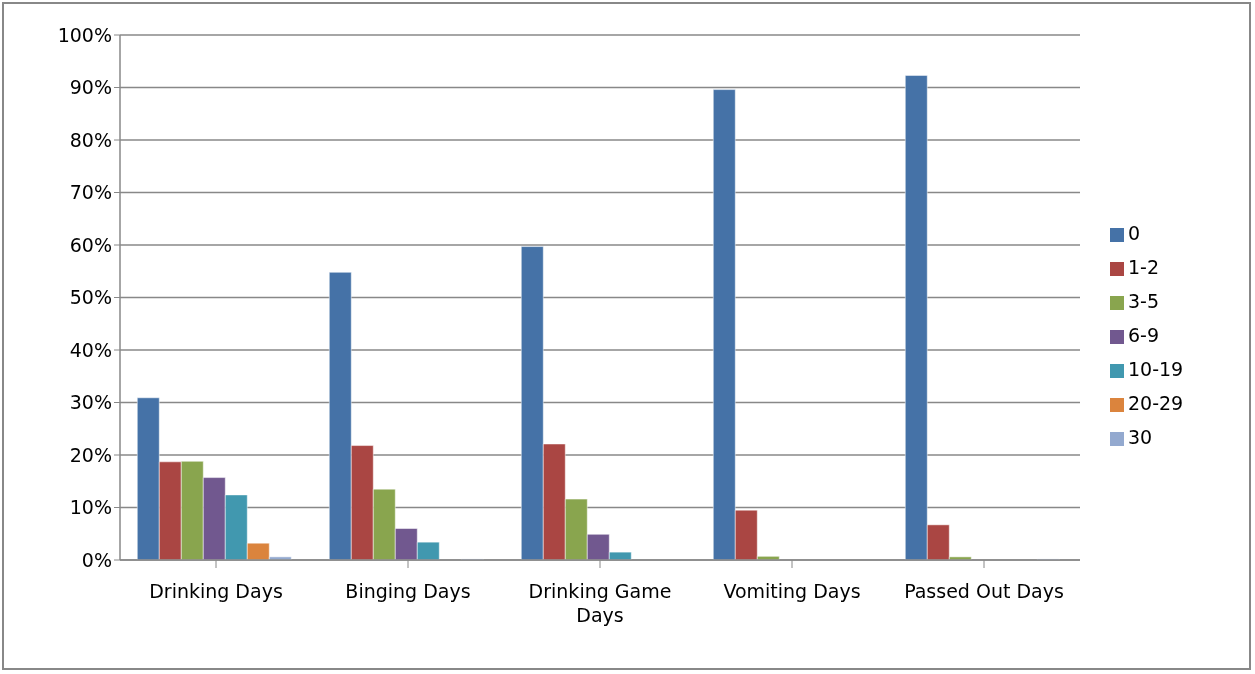  I want to click on y-tick-label: 30%, so click(90, 402).